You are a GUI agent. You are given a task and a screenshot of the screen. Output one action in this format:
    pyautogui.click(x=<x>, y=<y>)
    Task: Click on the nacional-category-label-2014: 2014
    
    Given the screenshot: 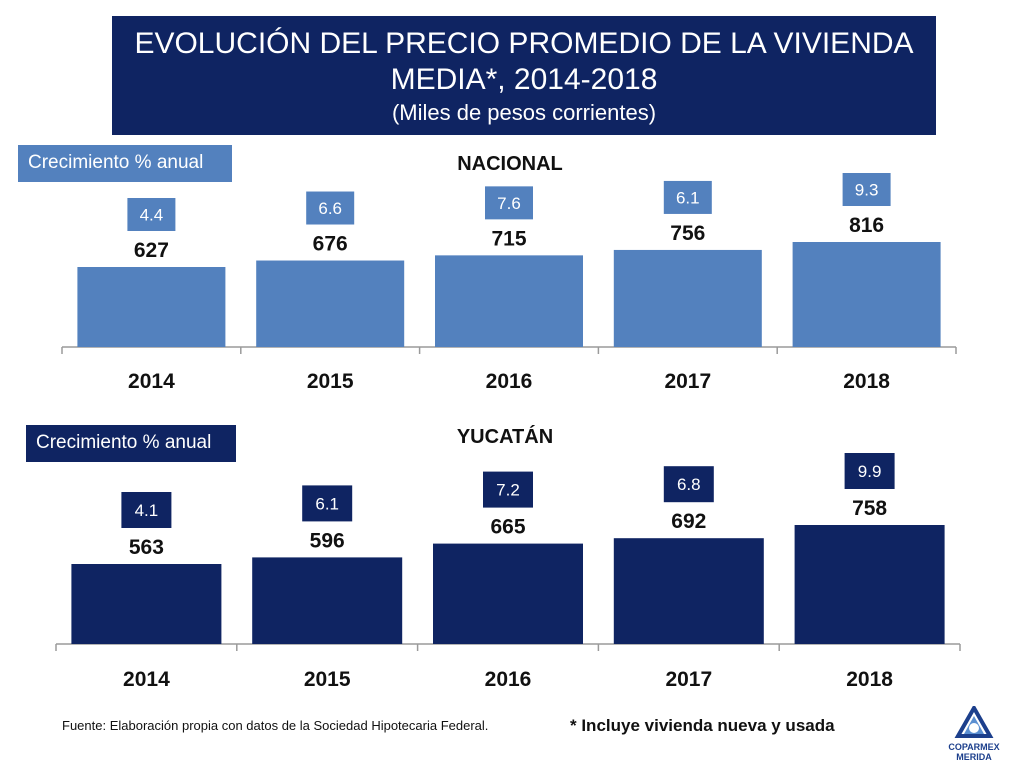 What is the action you would take?
    pyautogui.click(x=151, y=381)
    